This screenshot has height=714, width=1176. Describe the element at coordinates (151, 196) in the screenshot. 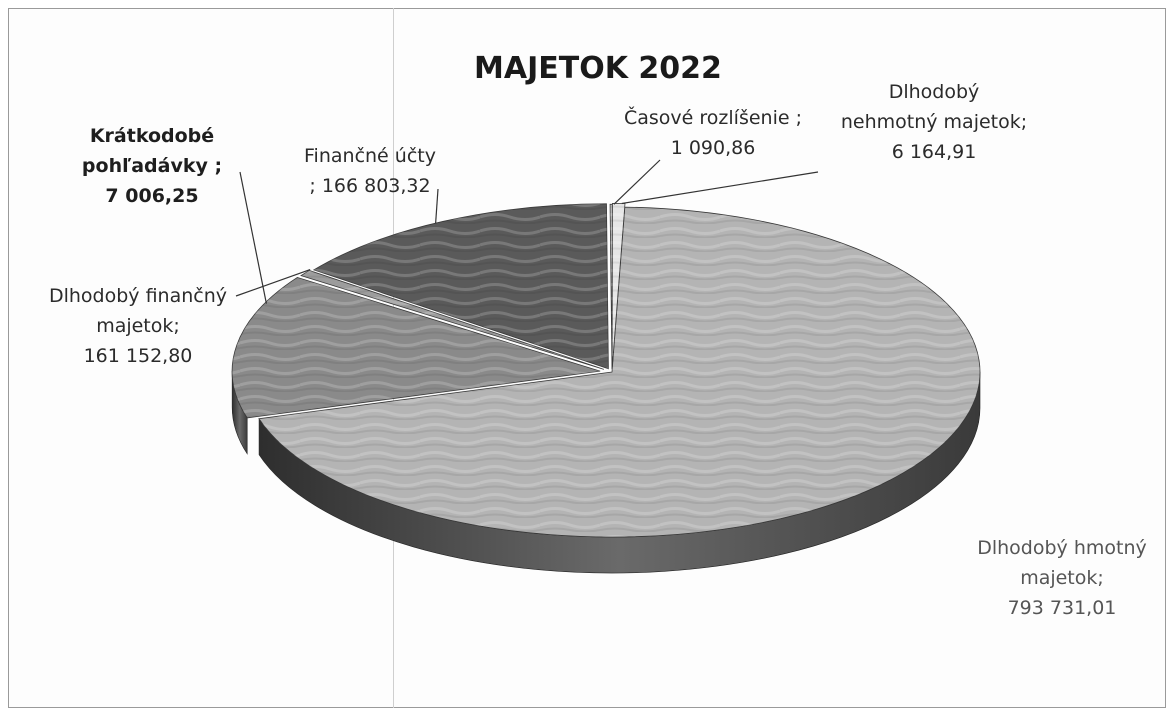

I see `data-label-2-line-2: 7 006,25` at that location.